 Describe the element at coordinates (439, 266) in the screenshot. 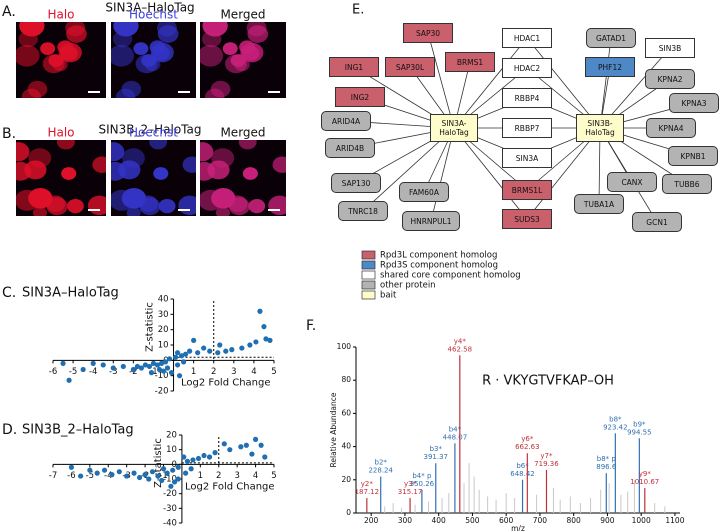

I see `legend-label: Rpd3S component homolog` at that location.